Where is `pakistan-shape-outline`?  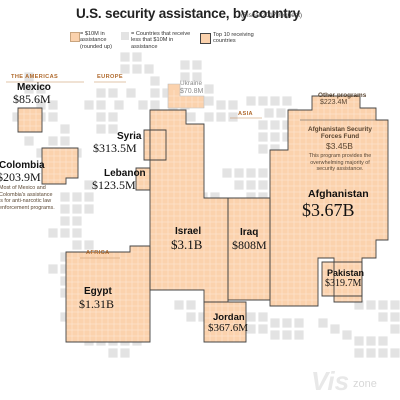
pakistan-shape-outline is located at coordinates (342, 279).